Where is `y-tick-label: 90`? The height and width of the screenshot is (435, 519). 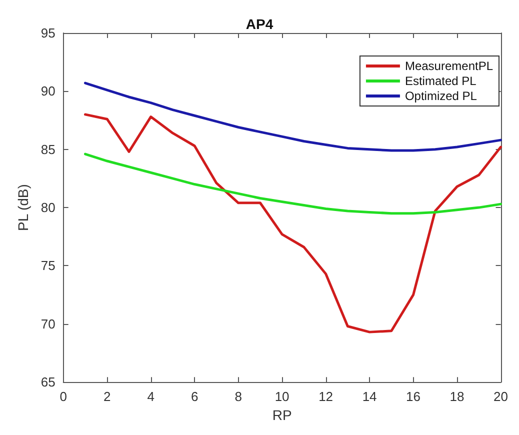
y-tick-label: 90 is located at coordinates (48, 91).